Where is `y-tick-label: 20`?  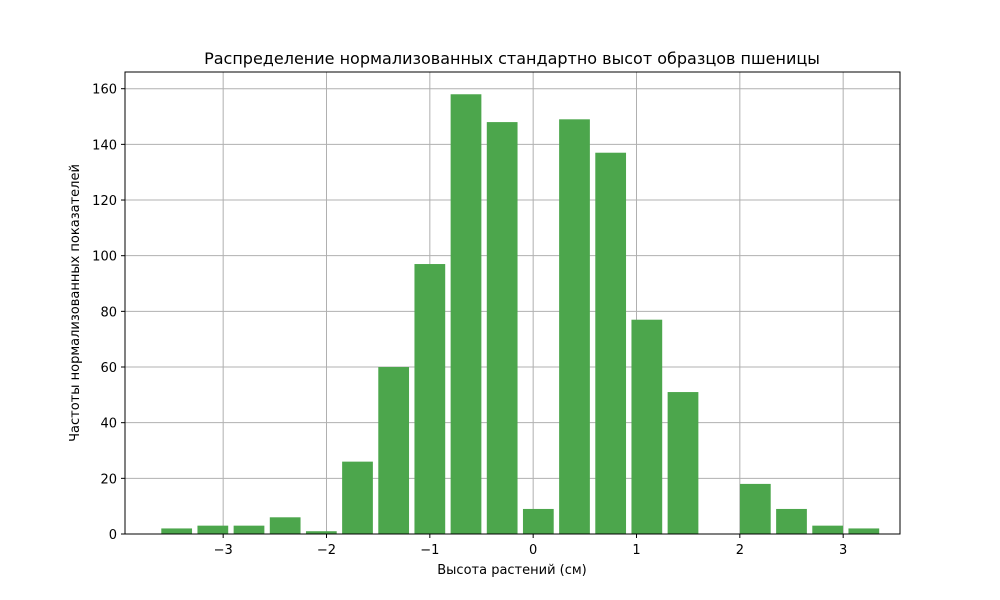 y-tick-label: 20 is located at coordinates (108, 479).